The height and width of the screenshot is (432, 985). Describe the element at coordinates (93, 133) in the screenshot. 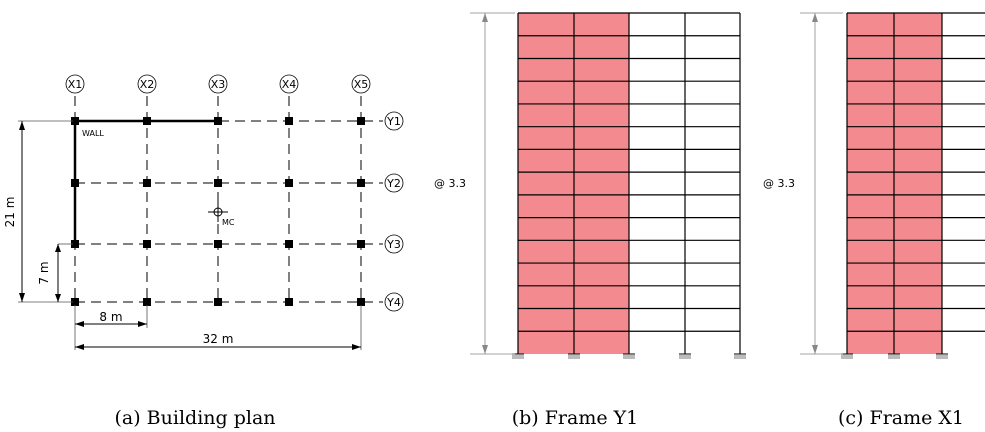

I see `wall-label: WALL` at that location.